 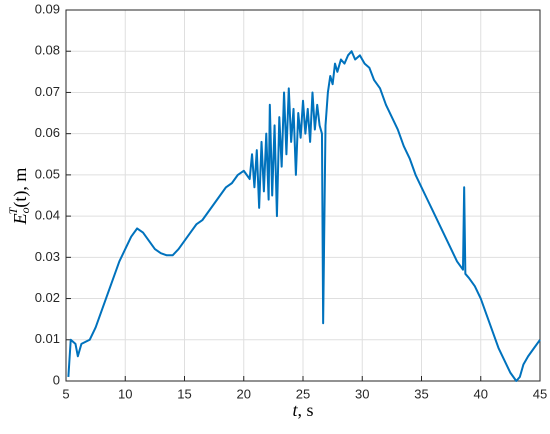 What do you see at coordinates (56, 379) in the screenshot?
I see `y-tick-label: 0` at bounding box center [56, 379].